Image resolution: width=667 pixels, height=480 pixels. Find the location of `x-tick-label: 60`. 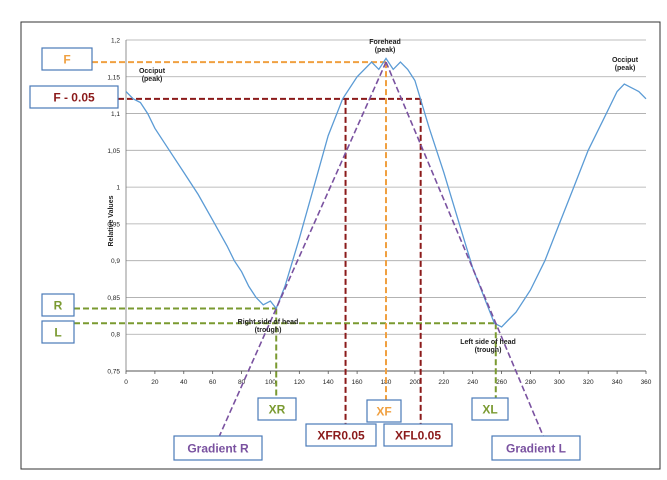

x-tick-label: 60 is located at coordinates (213, 382).